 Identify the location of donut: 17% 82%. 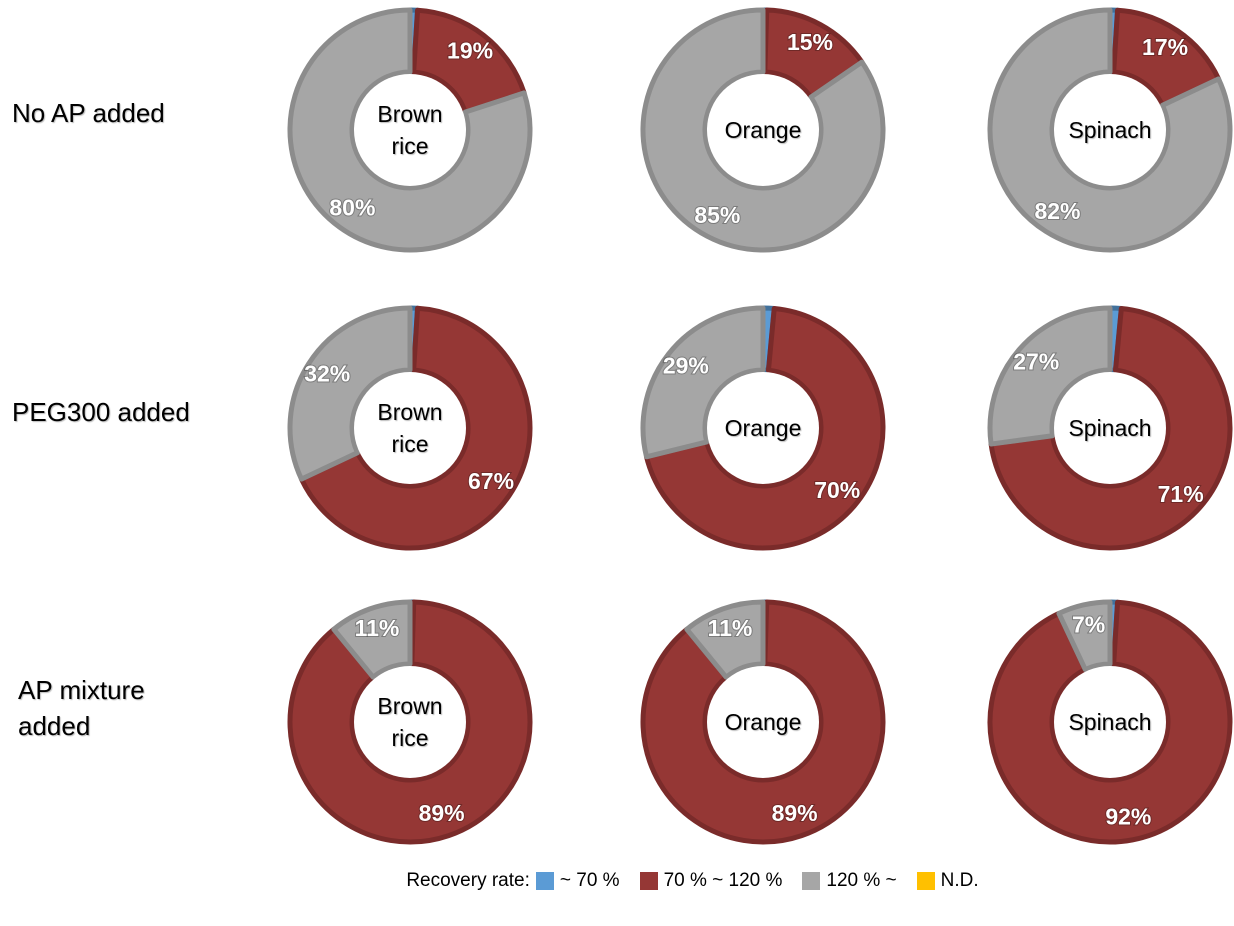
(1110, 130).